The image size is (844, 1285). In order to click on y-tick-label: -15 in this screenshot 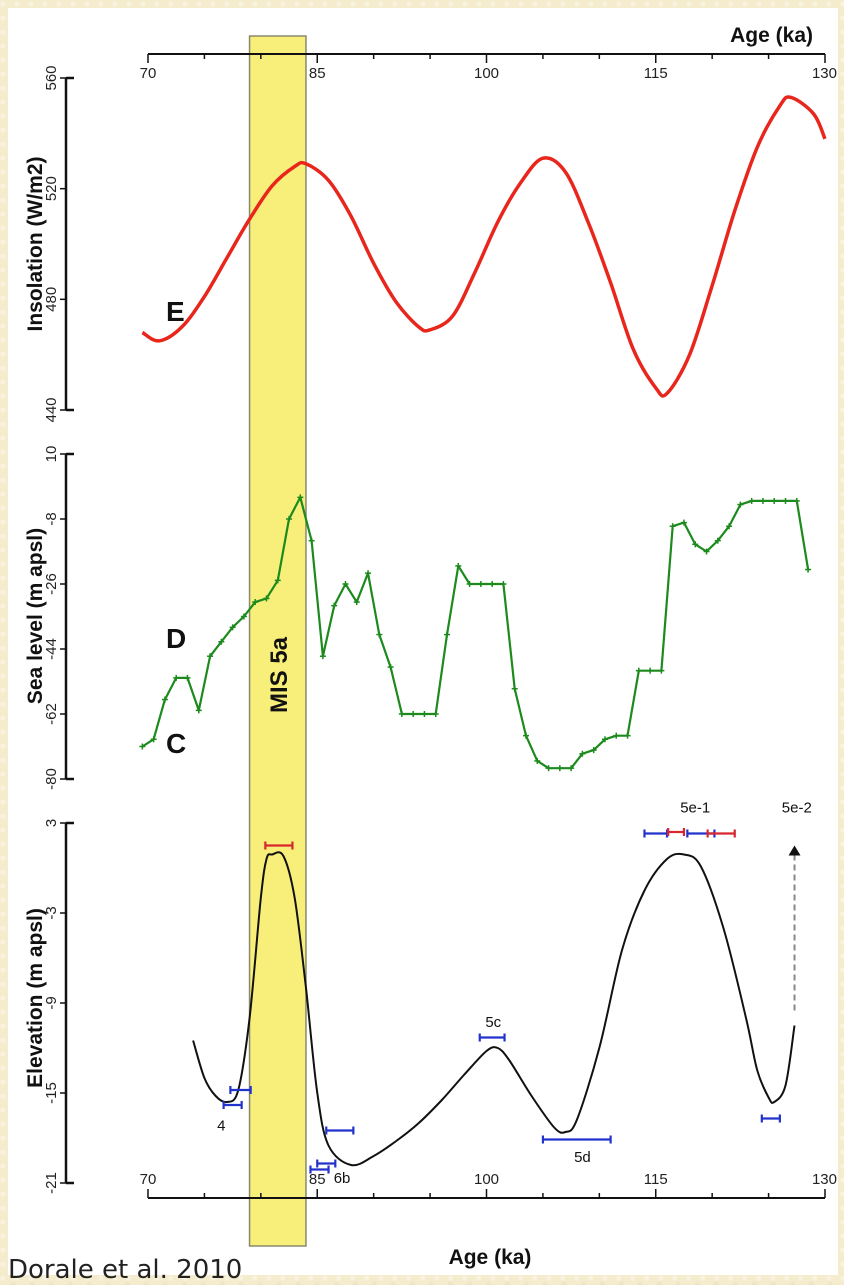, I will do `click(51, 1093)`.